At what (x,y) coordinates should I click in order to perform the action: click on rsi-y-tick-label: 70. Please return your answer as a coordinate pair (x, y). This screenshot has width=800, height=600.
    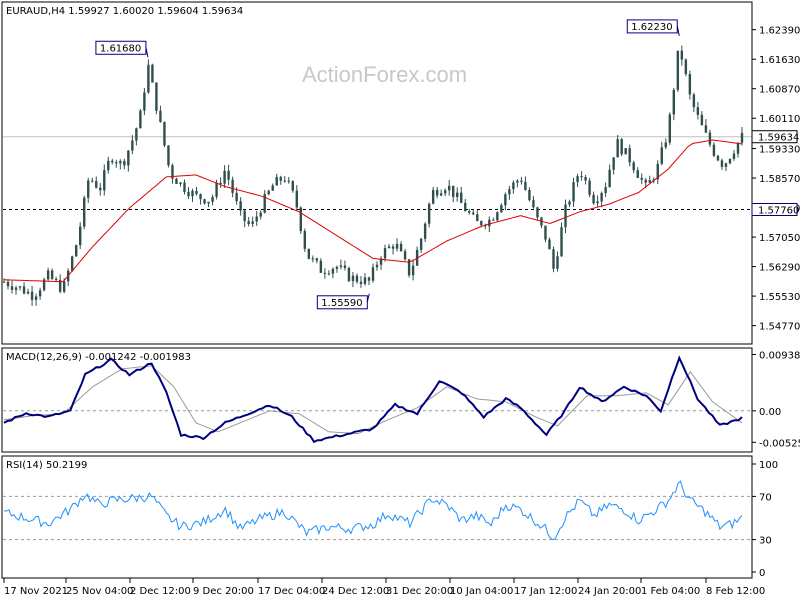
    Looking at the image, I should click on (765, 497).